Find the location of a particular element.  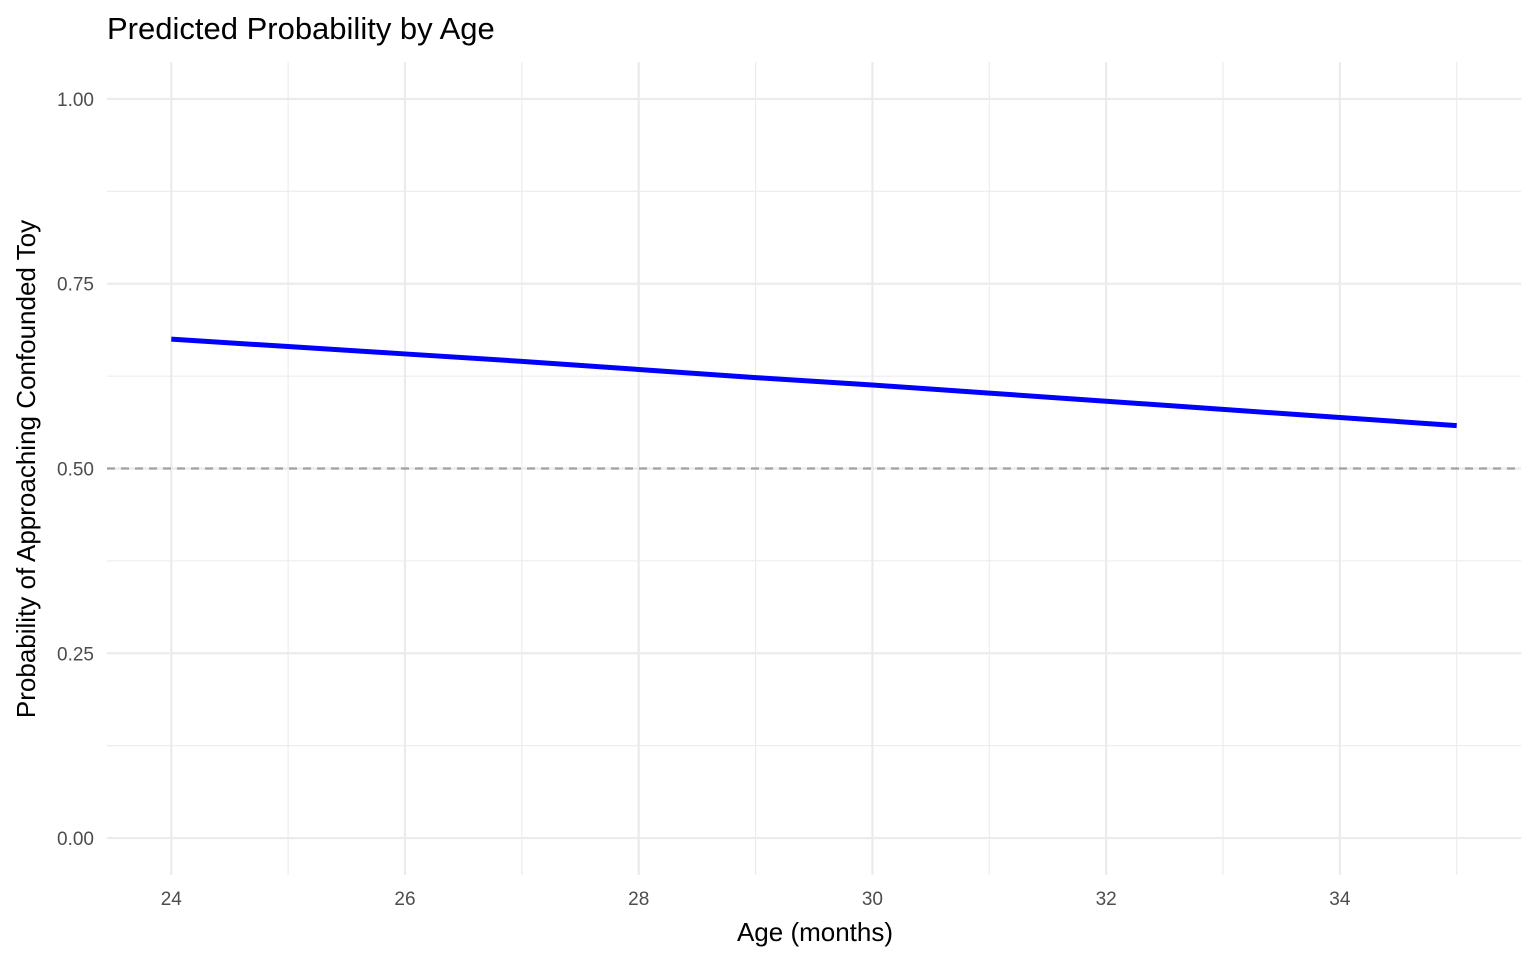

series-line is located at coordinates (814, 382).